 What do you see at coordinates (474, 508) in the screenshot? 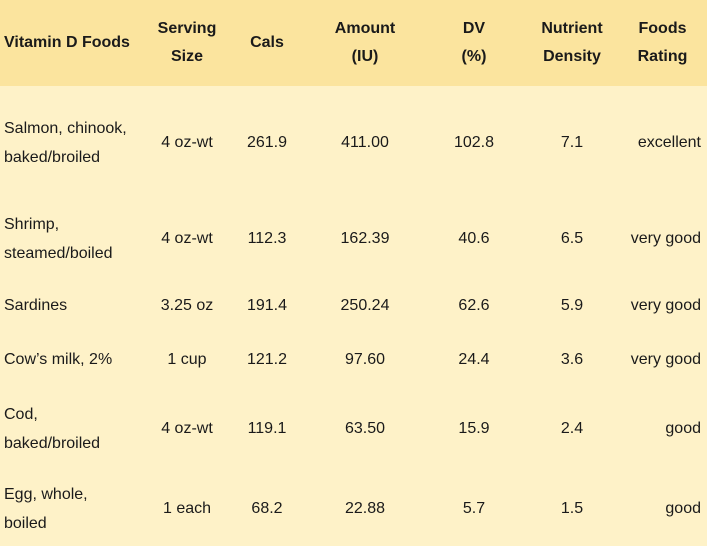
I see `daily-value: 5.7` at bounding box center [474, 508].